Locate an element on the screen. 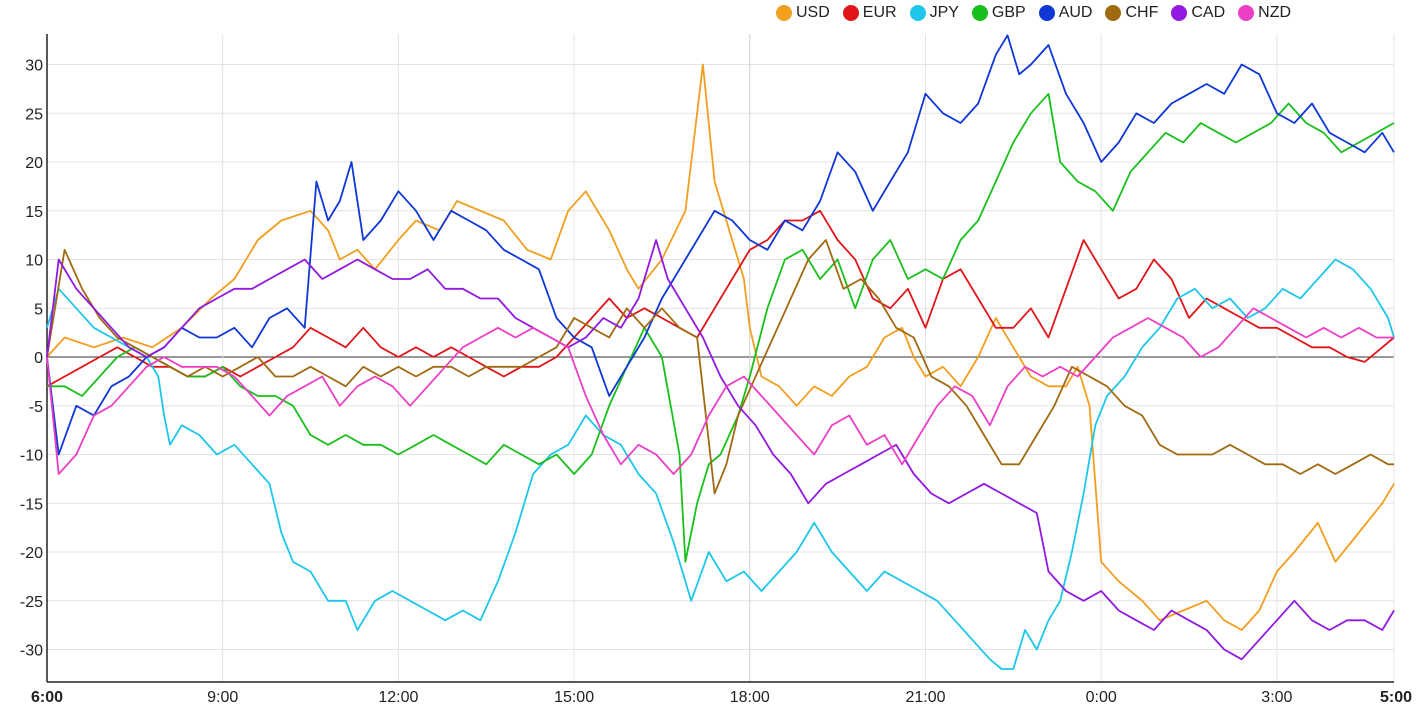 The height and width of the screenshot is (712, 1416). legend-item-nzd: NZD is located at coordinates (1264, 13).